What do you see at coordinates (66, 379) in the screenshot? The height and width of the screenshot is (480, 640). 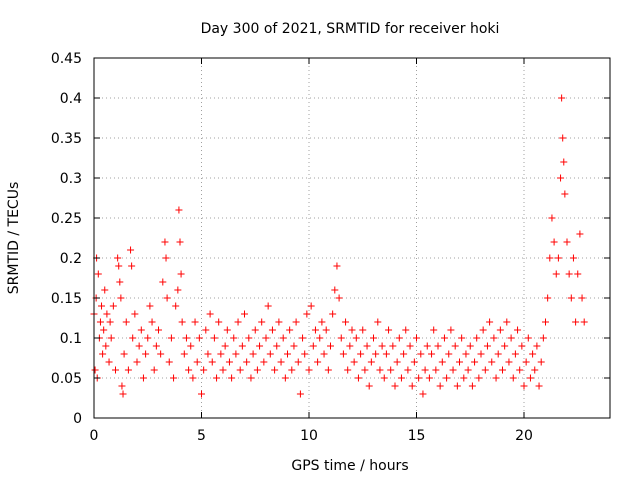 I see `y-tick-label: 0.05` at bounding box center [66, 379].